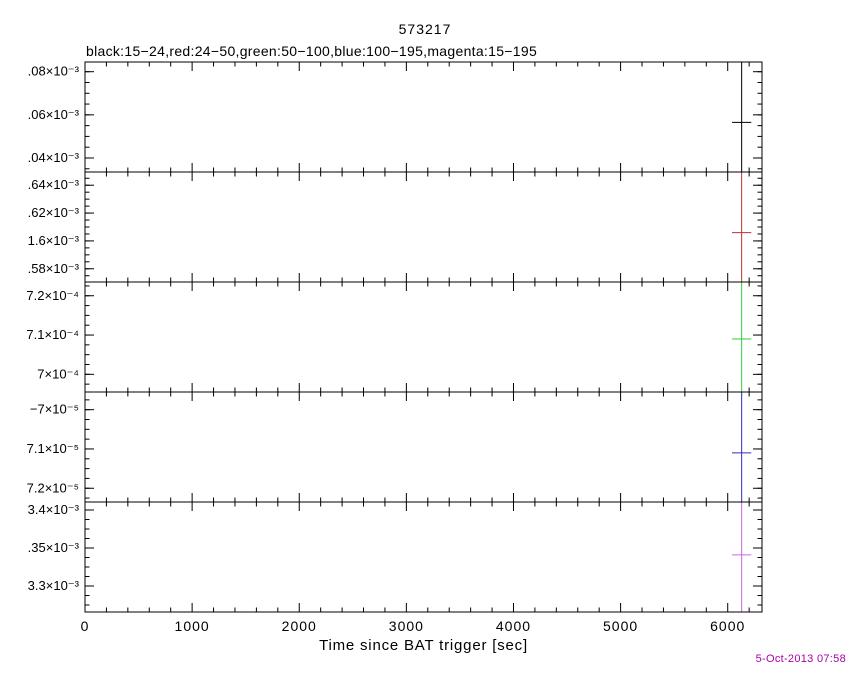 Image resolution: width=850 pixels, height=680 pixels. Describe the element at coordinates (620, 626) in the screenshot. I see `x-tick-label: 5000` at that location.